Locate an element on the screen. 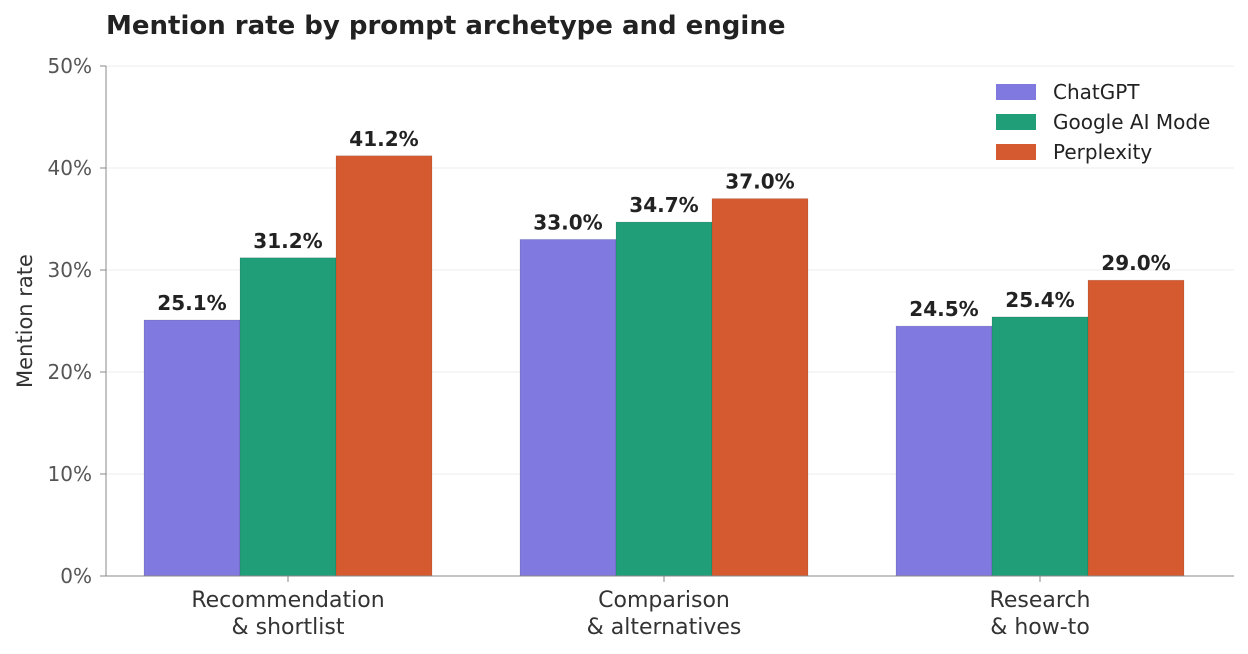  y-axis-title: Mention rate is located at coordinates (25, 321).